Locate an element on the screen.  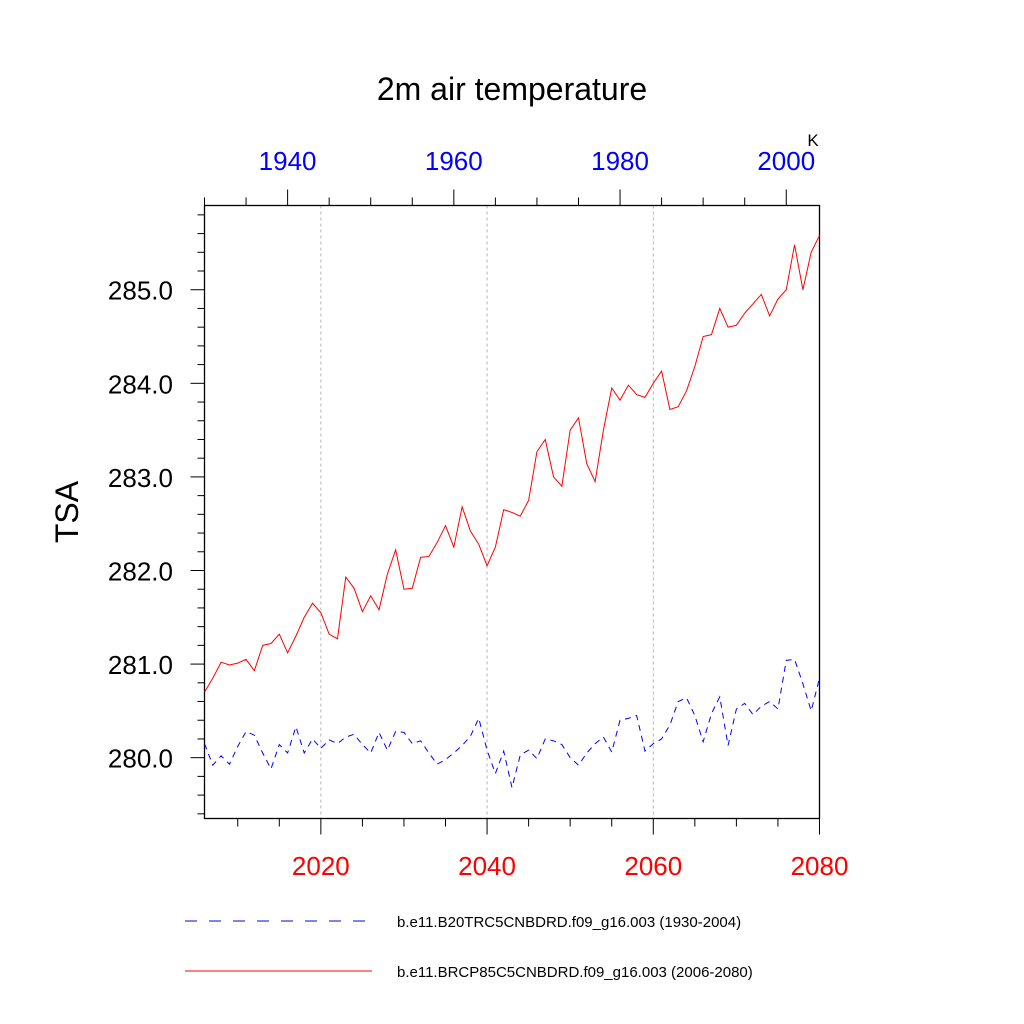
series-historical-line is located at coordinates (512, 723).